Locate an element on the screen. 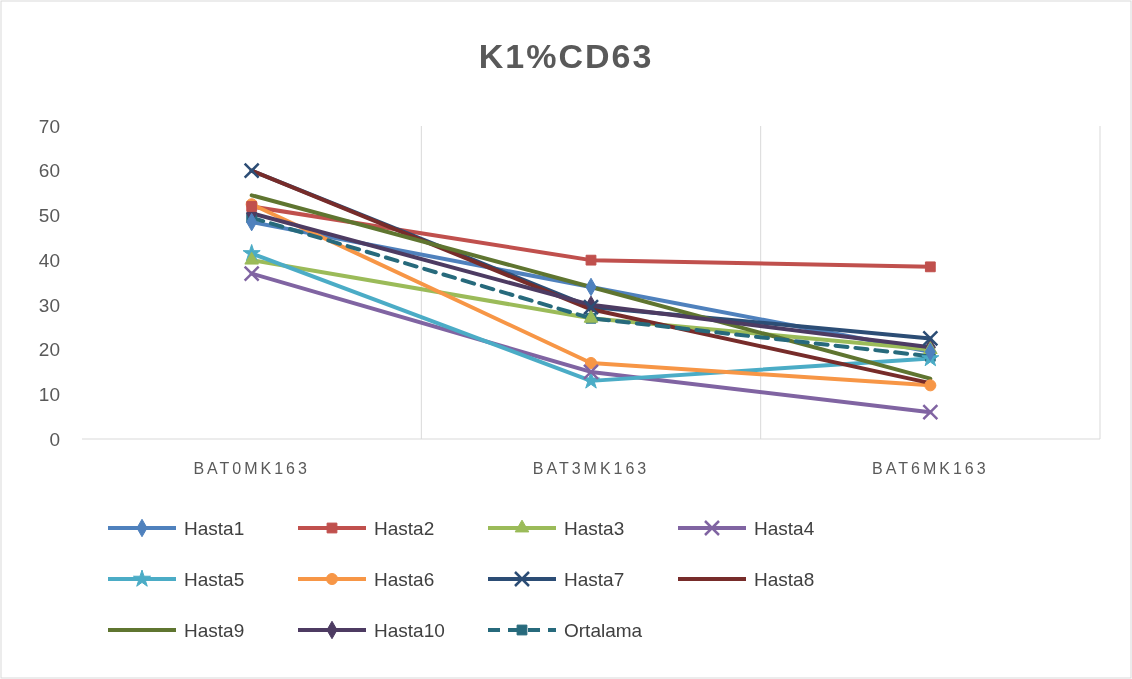 The width and height of the screenshot is (1132, 679). x-tick-label: BAT6MK163 is located at coordinates (930, 468).